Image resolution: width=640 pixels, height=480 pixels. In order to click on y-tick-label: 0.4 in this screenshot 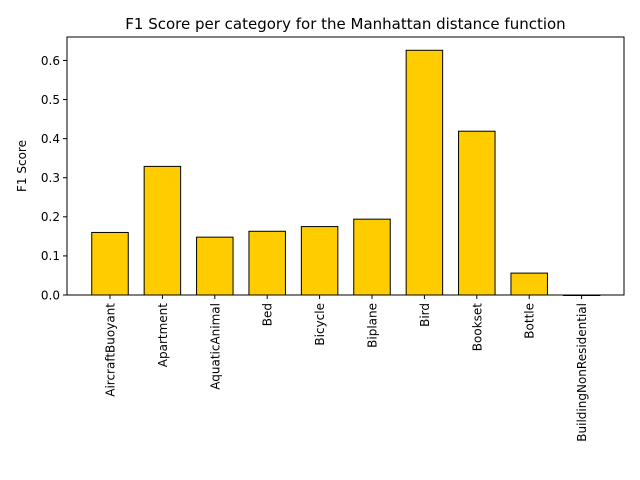, I will do `click(50, 139)`.